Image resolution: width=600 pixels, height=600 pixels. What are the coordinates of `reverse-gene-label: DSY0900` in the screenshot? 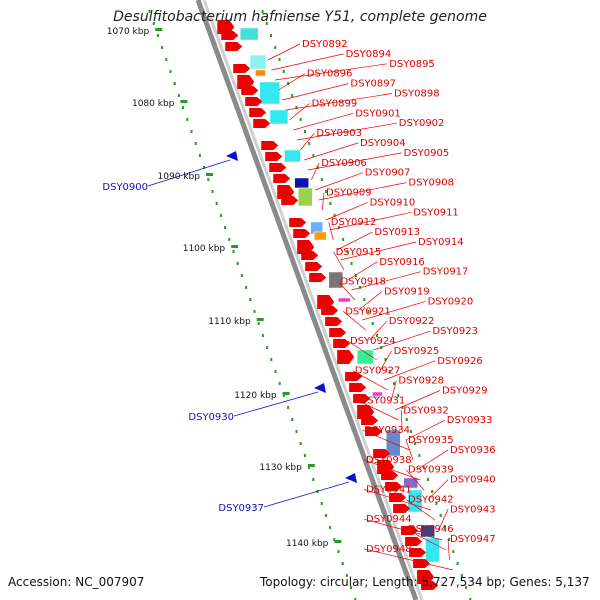 It's located at (125, 187).